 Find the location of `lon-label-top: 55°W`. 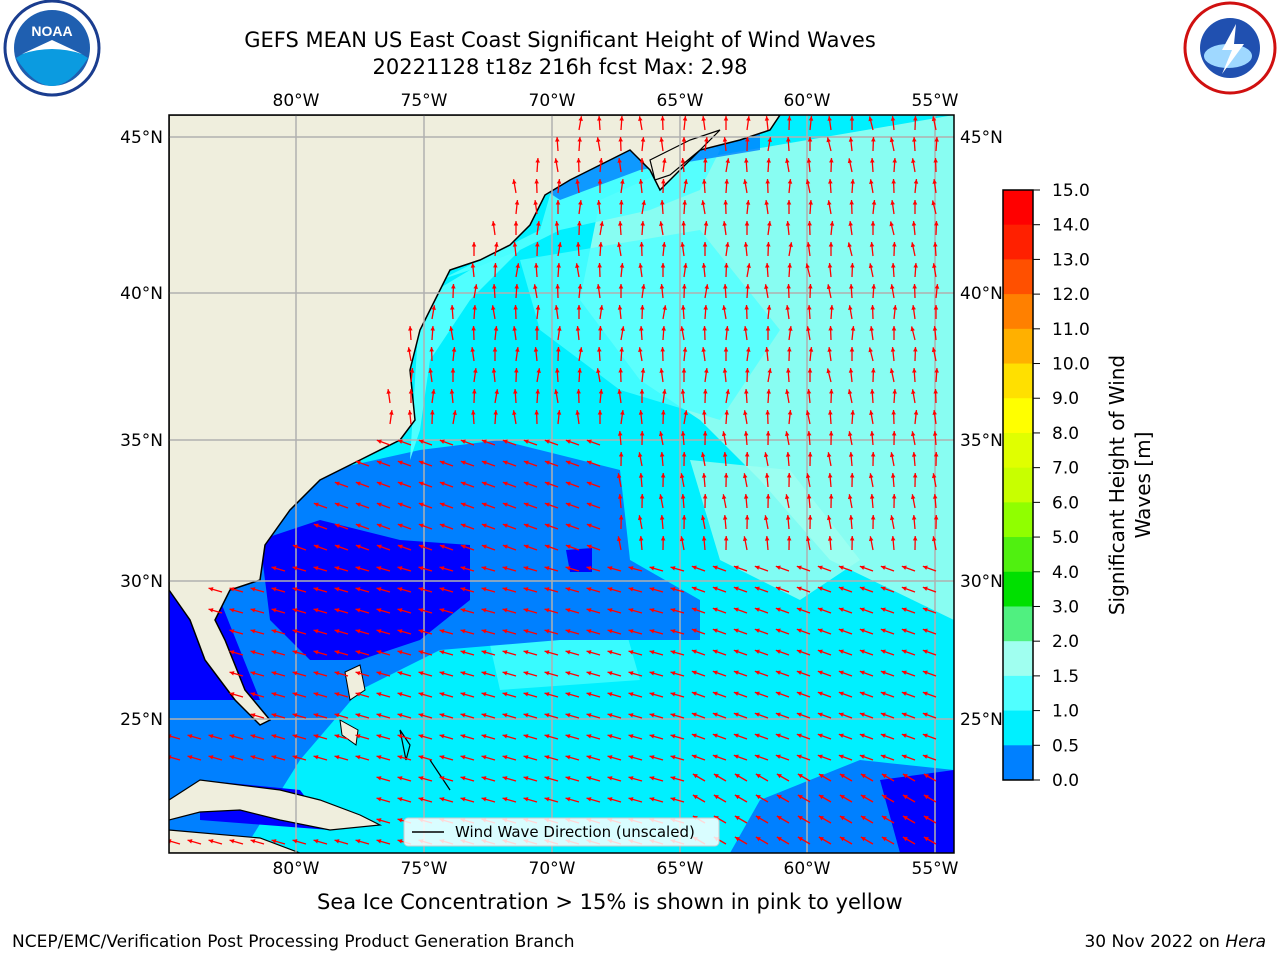

lon-label-top: 55°W is located at coordinates (935, 101).